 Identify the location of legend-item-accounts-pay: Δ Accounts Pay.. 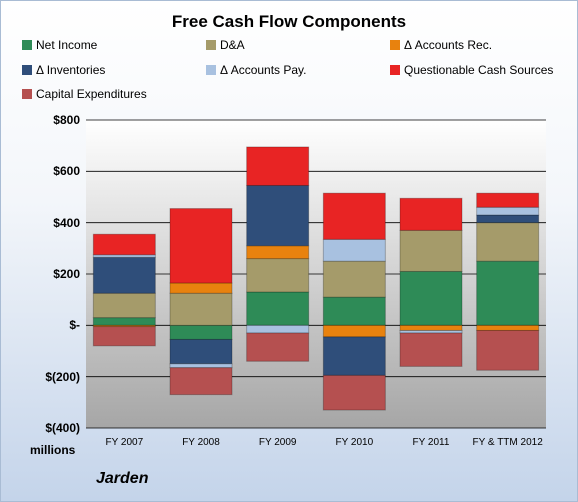
(256, 70).